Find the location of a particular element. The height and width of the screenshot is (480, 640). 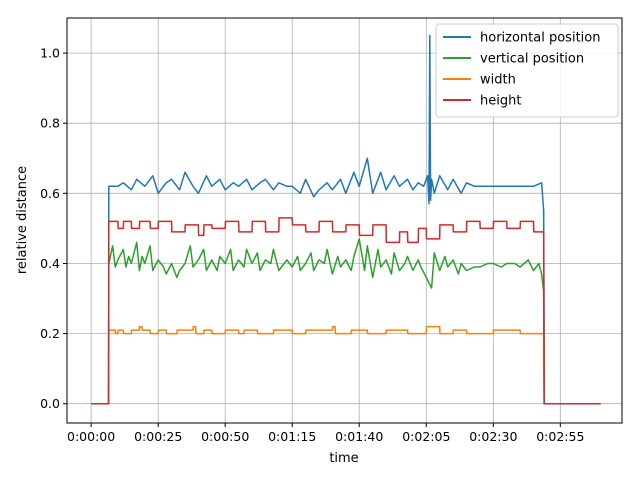

legend-label-height: height is located at coordinates (500, 101).